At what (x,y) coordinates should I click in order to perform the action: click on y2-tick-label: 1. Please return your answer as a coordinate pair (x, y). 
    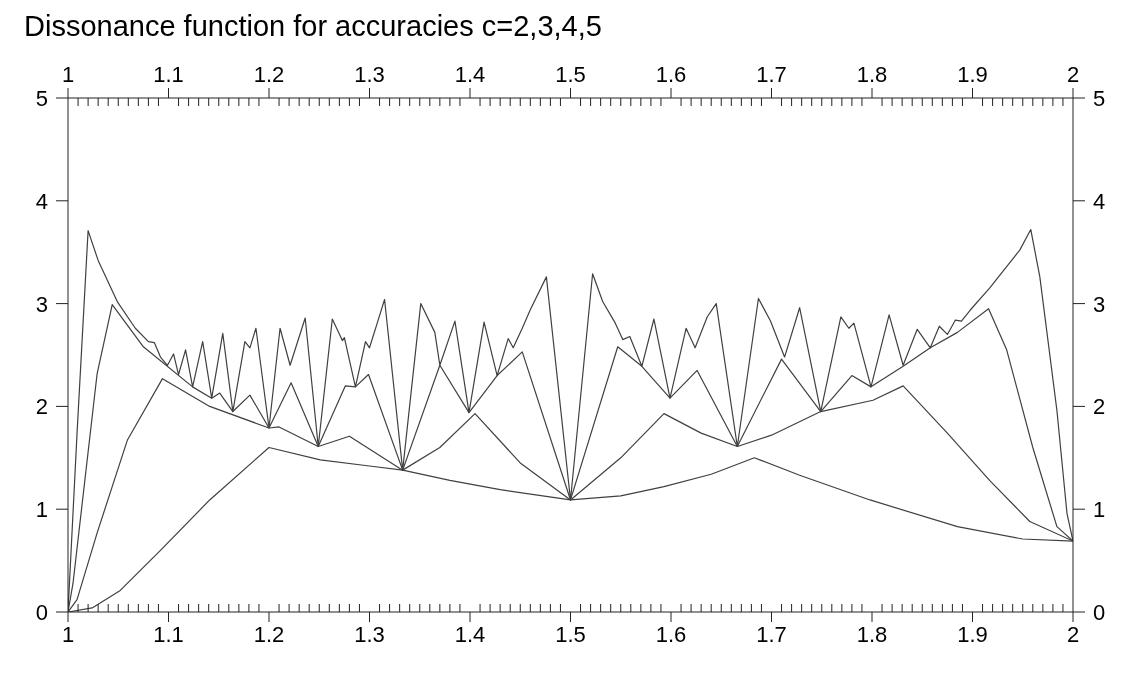
    Looking at the image, I should click on (1099, 510).